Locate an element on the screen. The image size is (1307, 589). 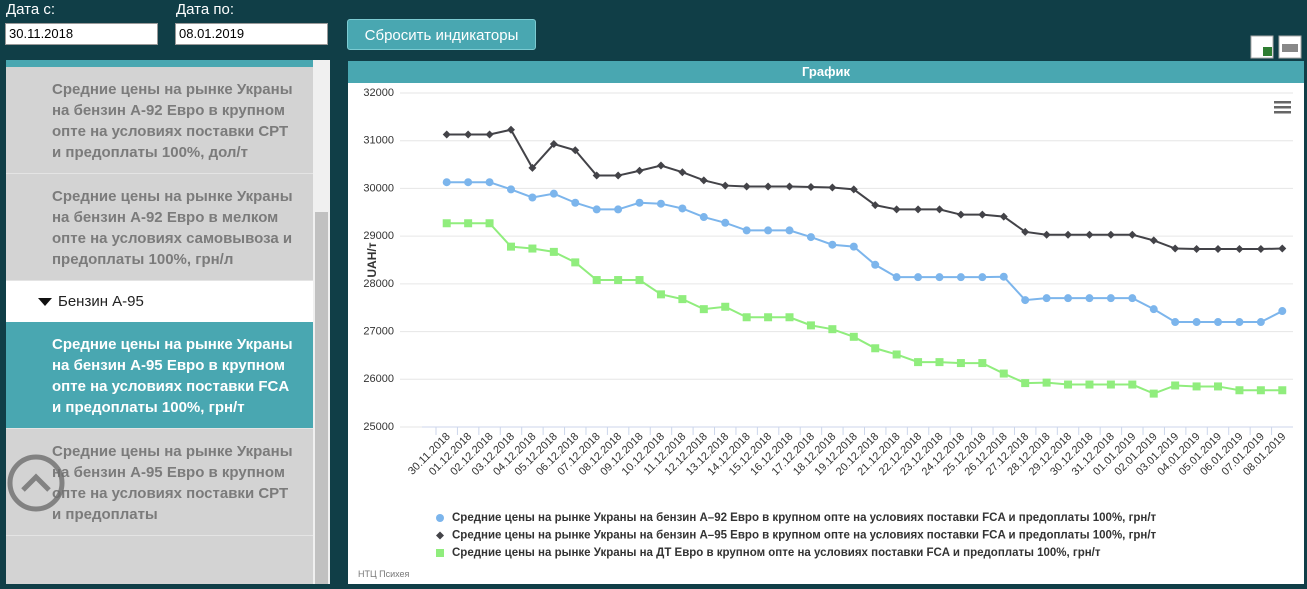
scroll-up-ring is located at coordinates (36, 483).